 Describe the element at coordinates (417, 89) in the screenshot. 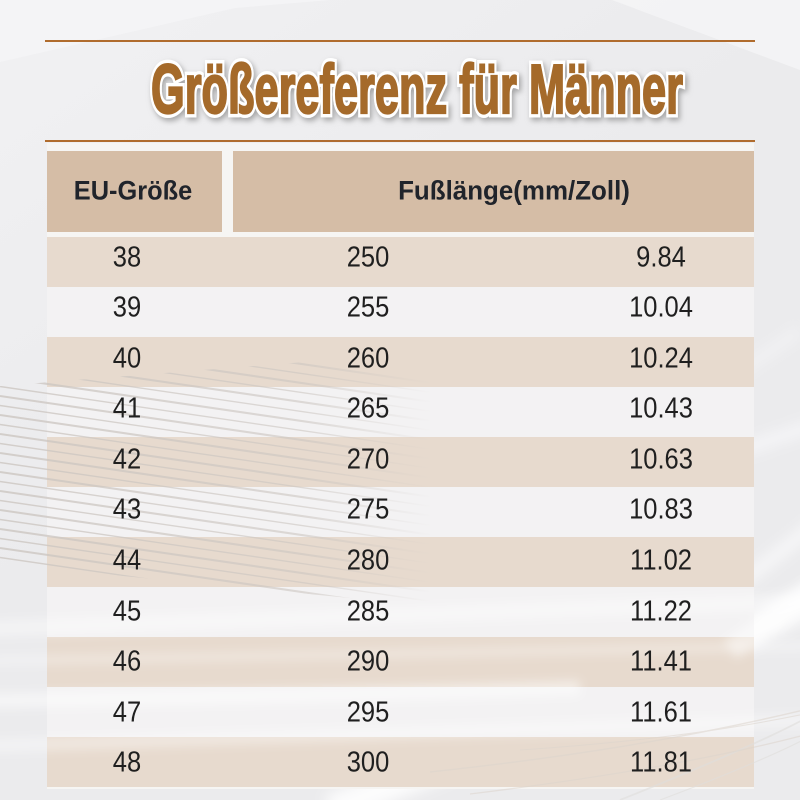

I see `svg-text: Größereferenz für Männer` at that location.